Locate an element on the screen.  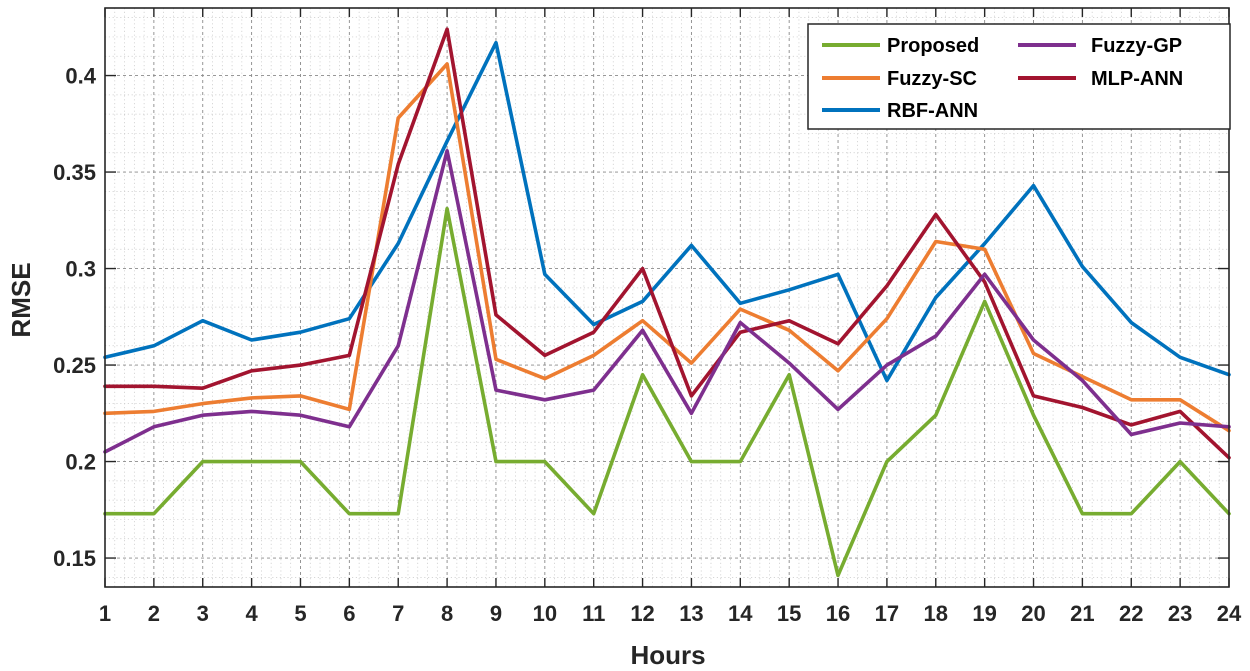
x-tick-label: 2 is located at coordinates (154, 613).